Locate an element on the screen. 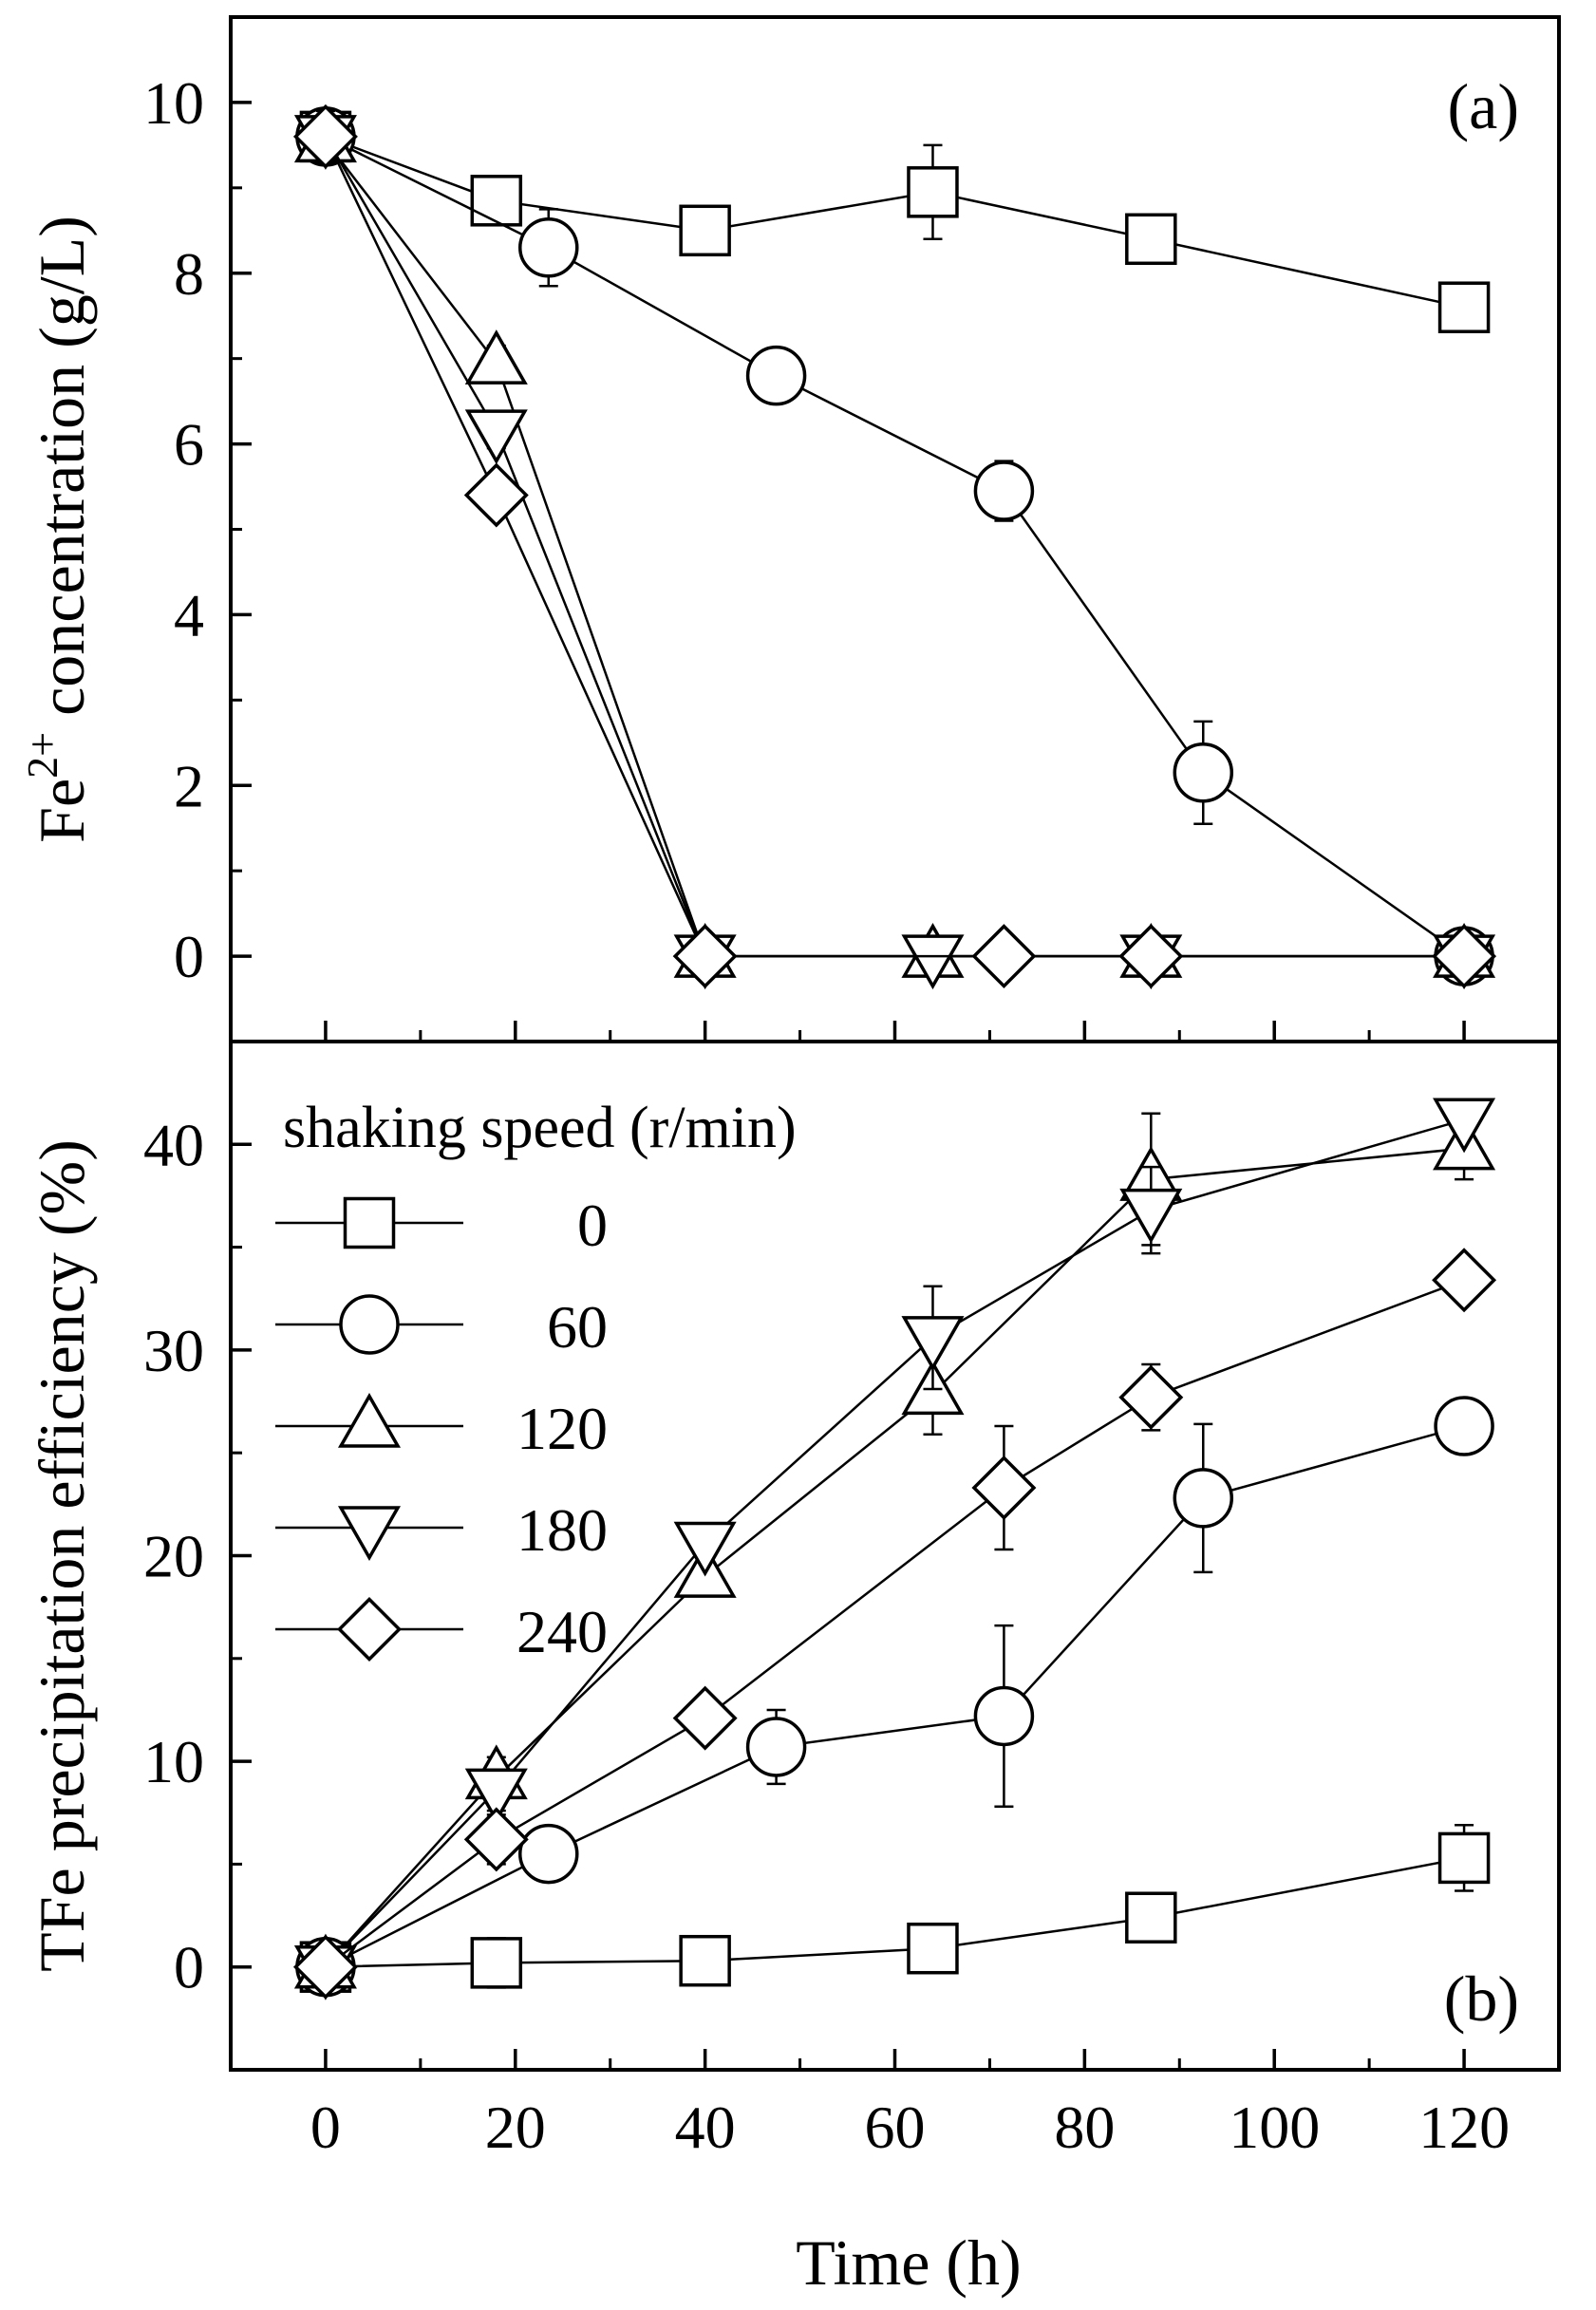  panel-b-ytick-label: 10 is located at coordinates (173, 1762).